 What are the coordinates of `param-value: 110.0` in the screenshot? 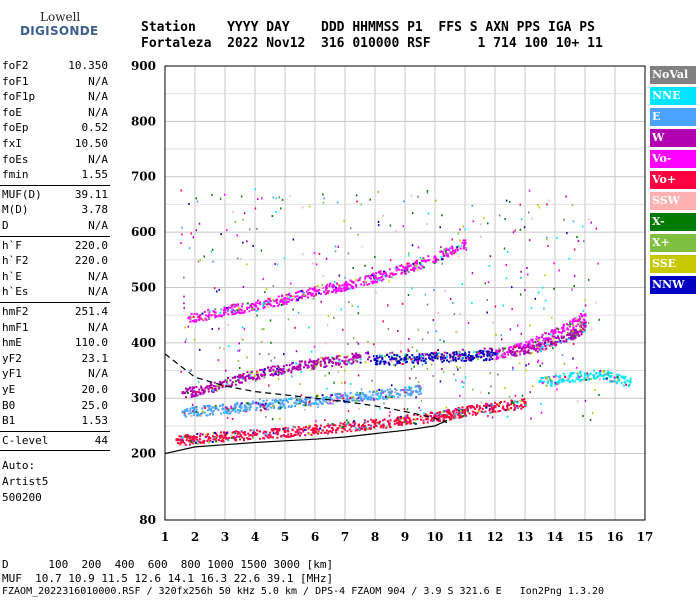 It's located at (91, 343).